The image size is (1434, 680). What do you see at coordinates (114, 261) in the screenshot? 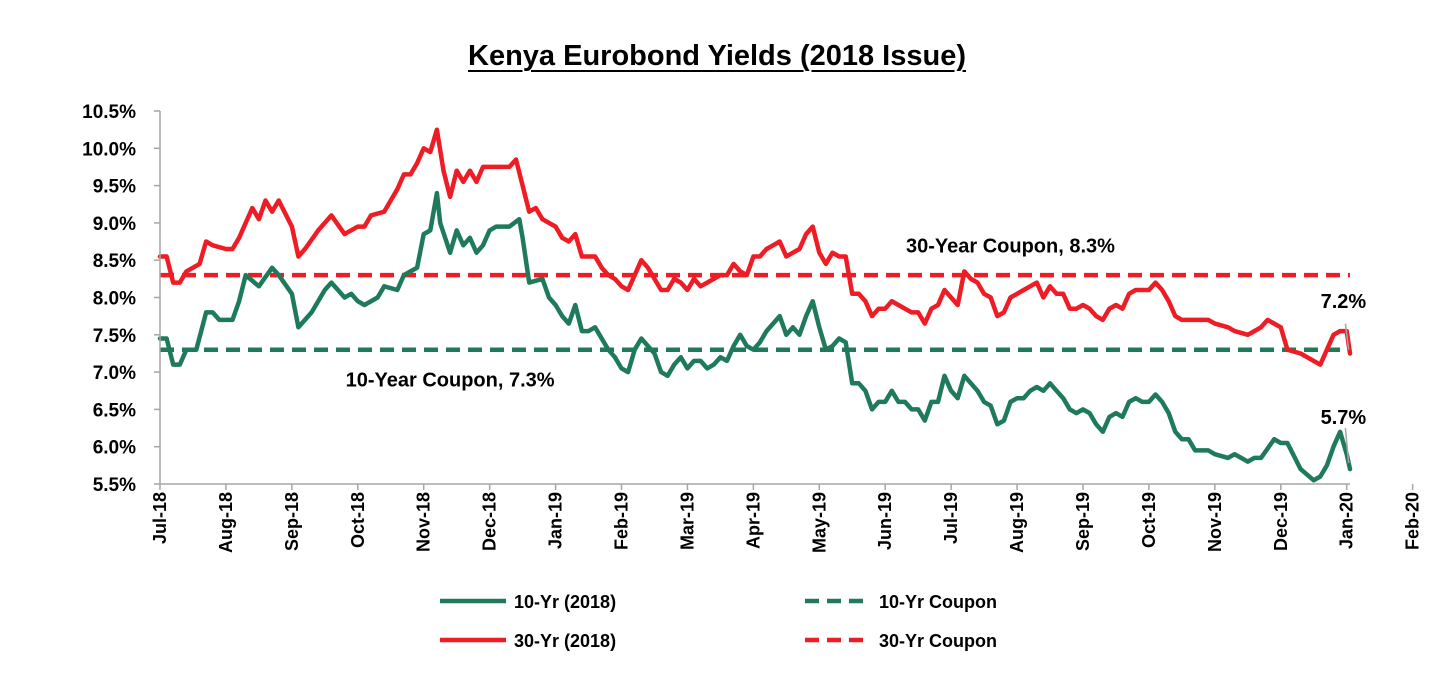
I see `y-tick-label: 8.5%` at bounding box center [114, 261].